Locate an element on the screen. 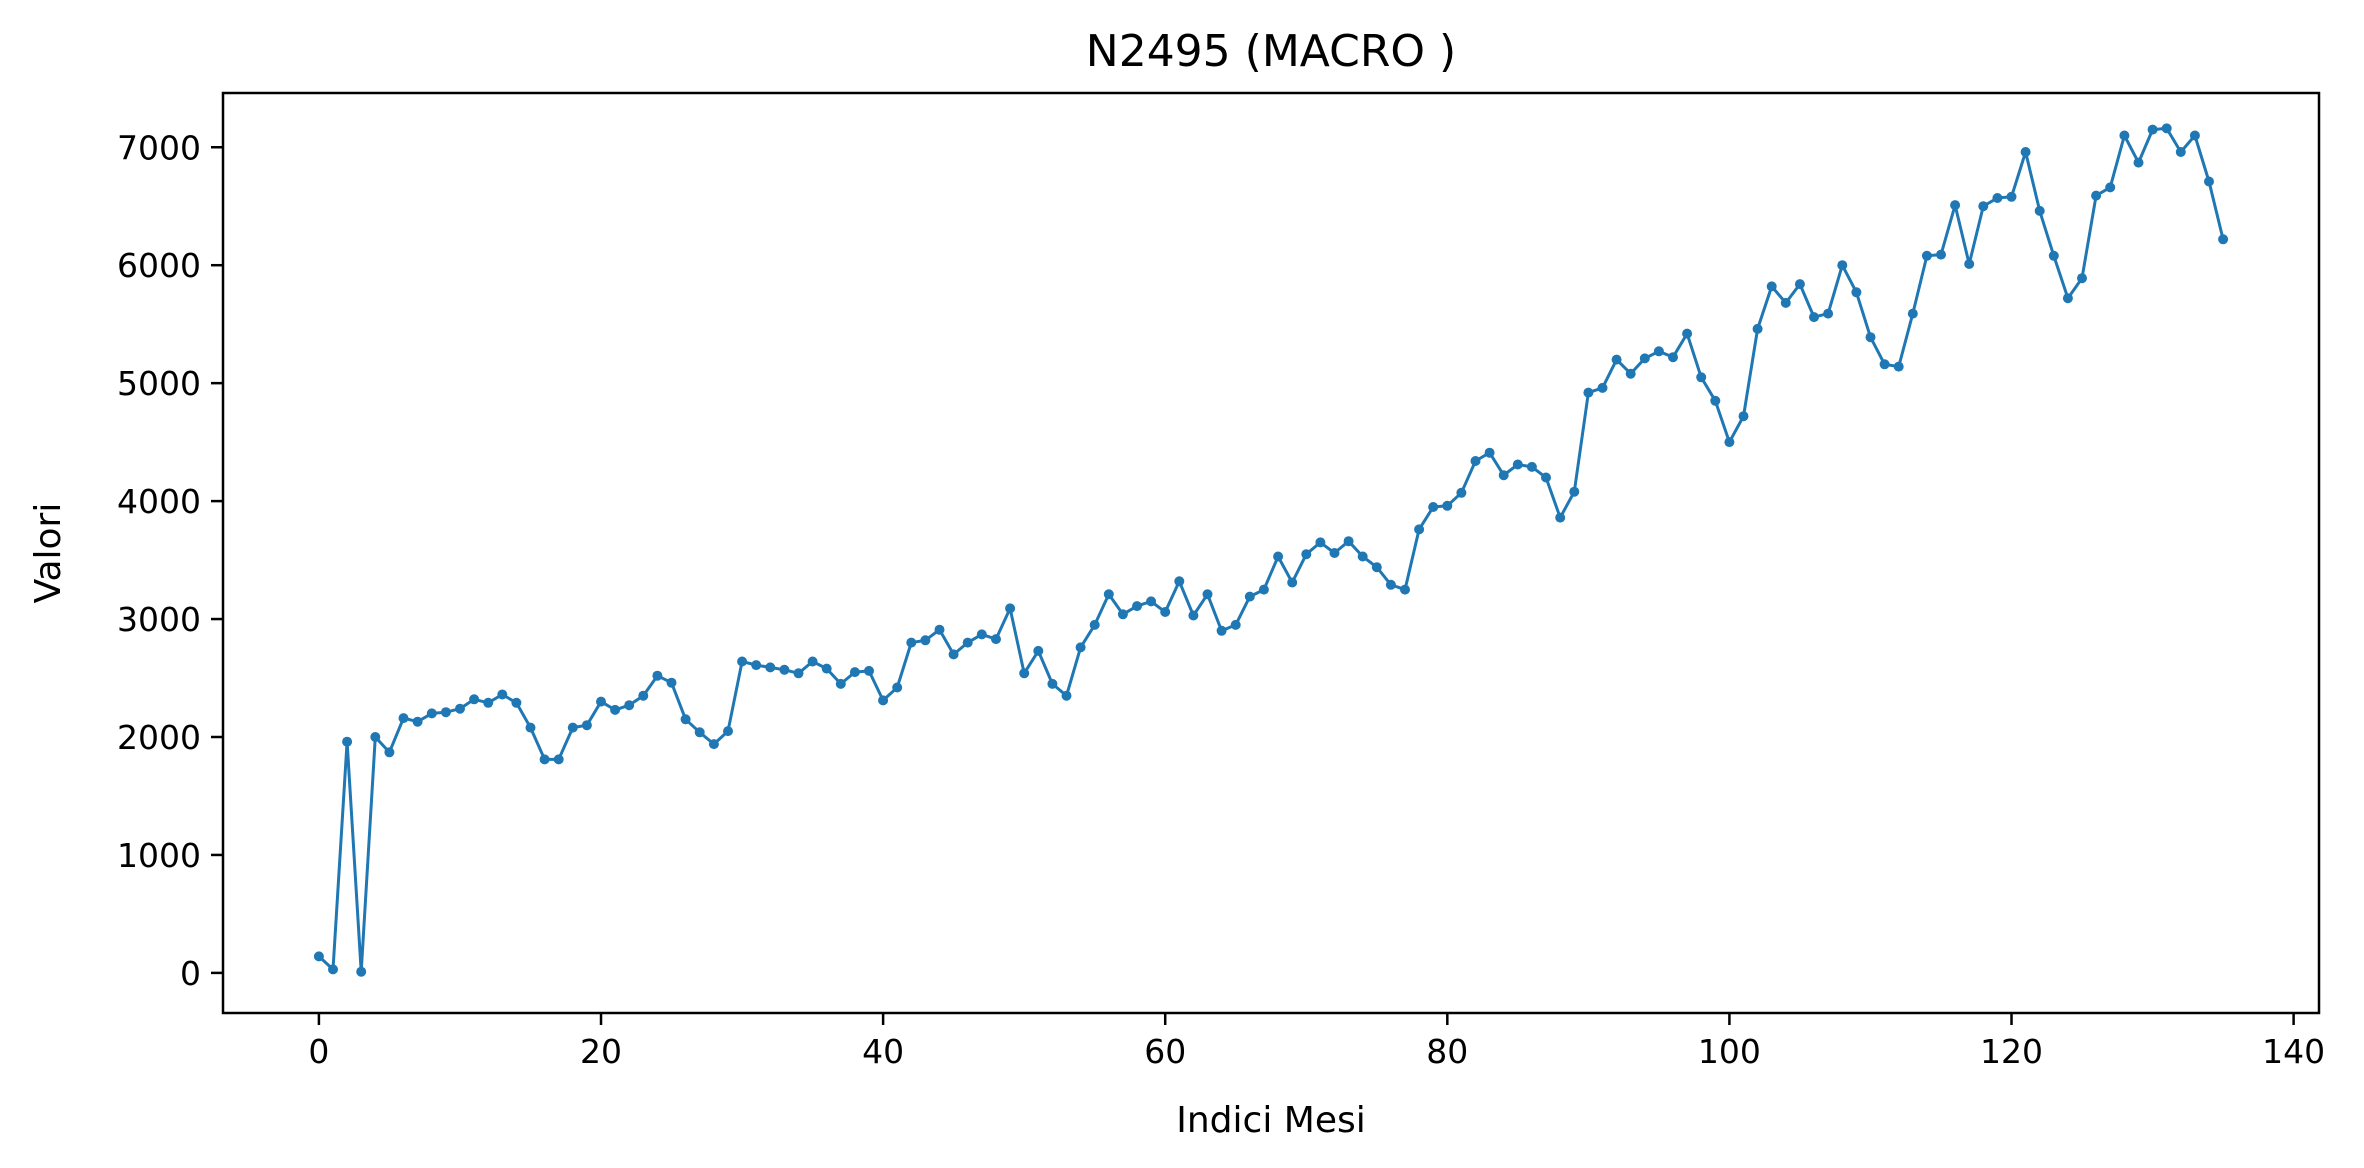  x-tick-label: 100 is located at coordinates (1729, 1051).